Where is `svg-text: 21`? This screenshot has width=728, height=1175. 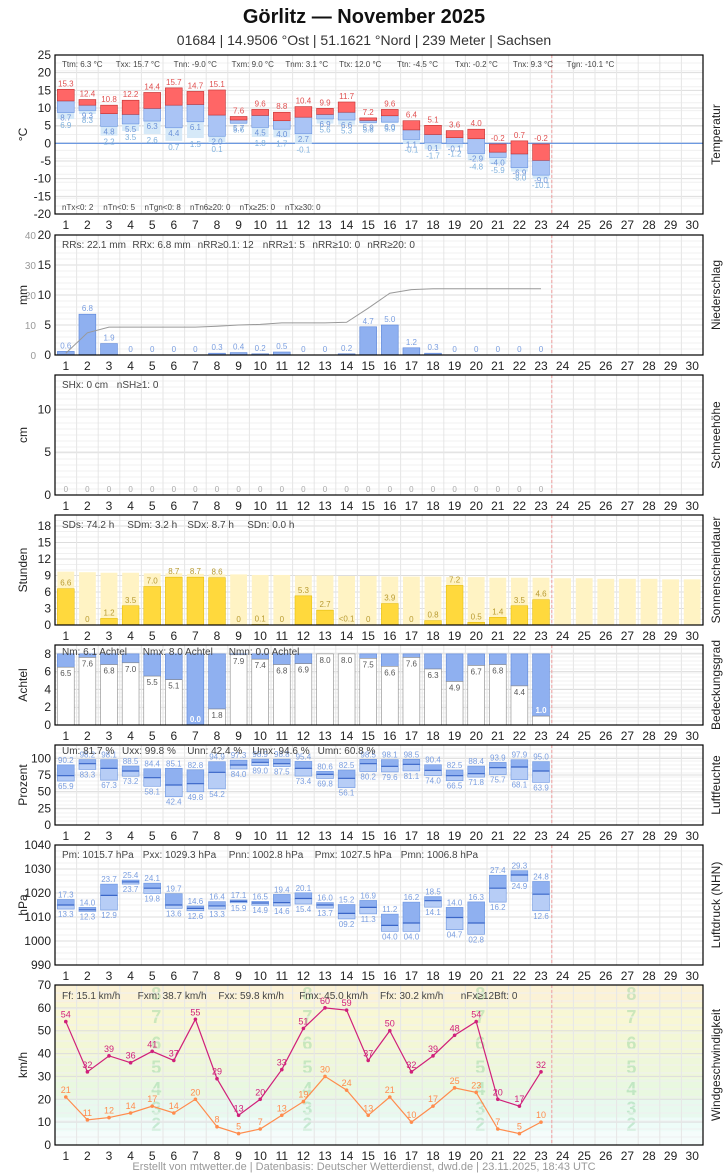 svg-text: 21 is located at coordinates (498, 1156).